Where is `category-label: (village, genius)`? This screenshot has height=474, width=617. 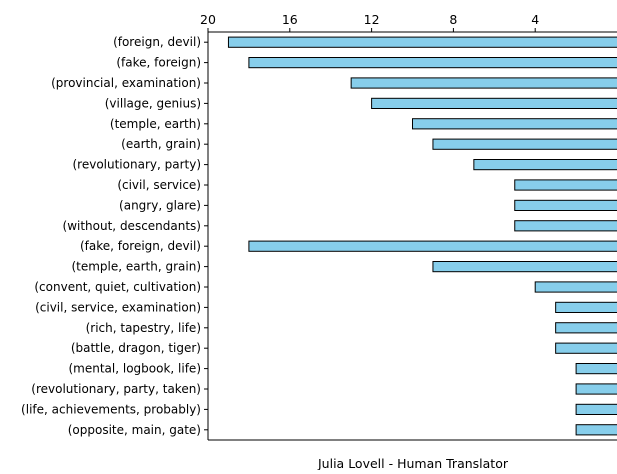
category-label: (village, genius) is located at coordinates (153, 103).